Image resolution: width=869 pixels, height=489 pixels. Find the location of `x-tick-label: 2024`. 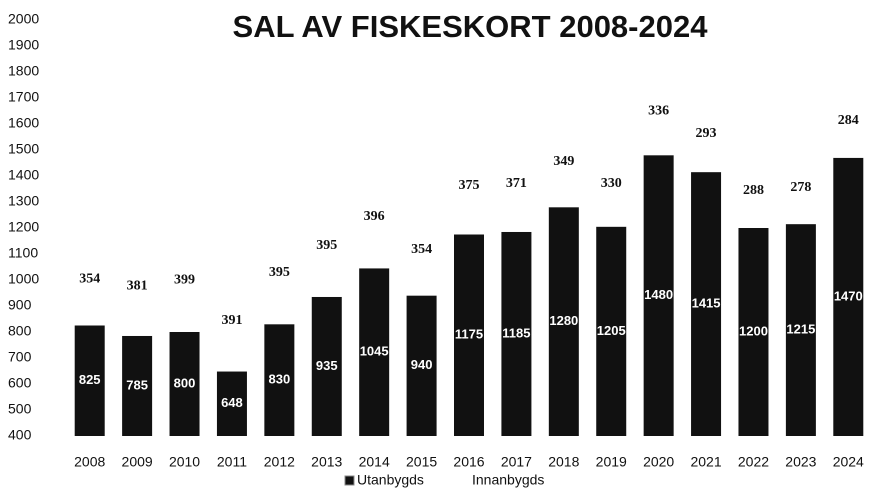

x-tick-label: 2024 is located at coordinates (848, 462).